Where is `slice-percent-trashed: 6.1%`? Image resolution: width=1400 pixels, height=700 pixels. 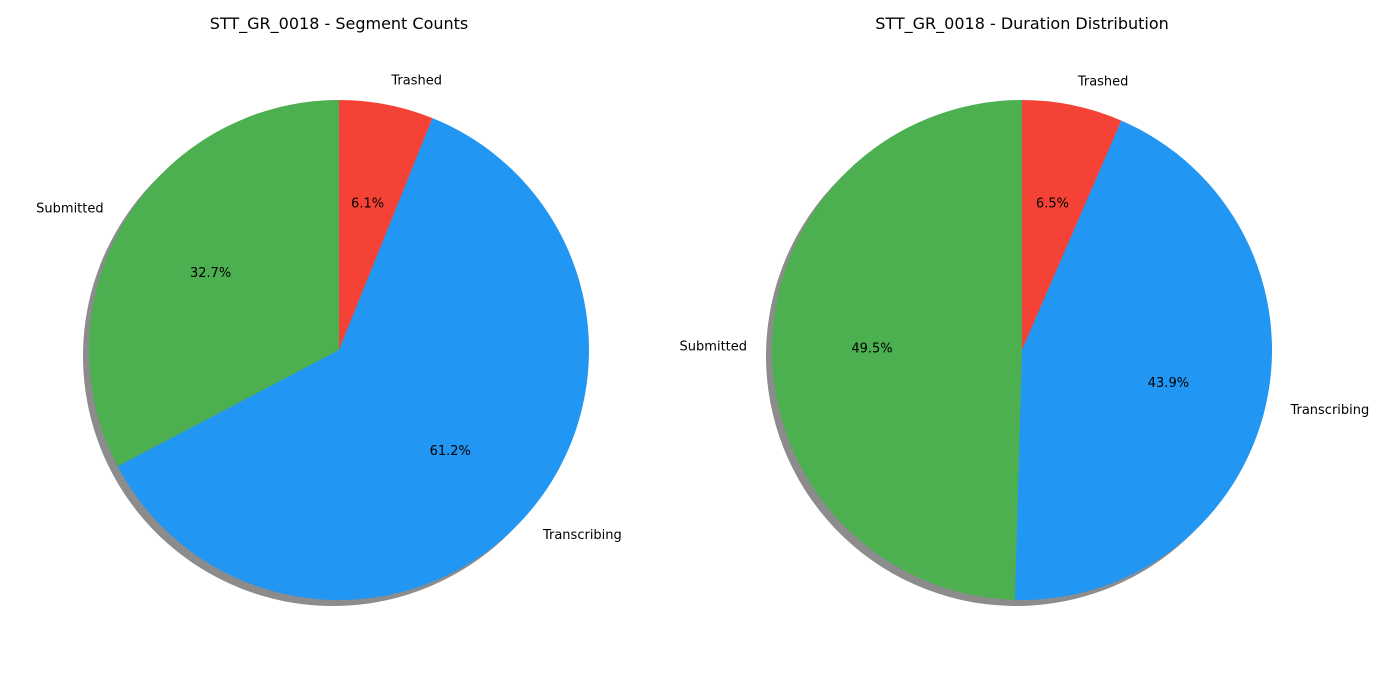
slice-percent-trashed: 6.1% is located at coordinates (367, 203).